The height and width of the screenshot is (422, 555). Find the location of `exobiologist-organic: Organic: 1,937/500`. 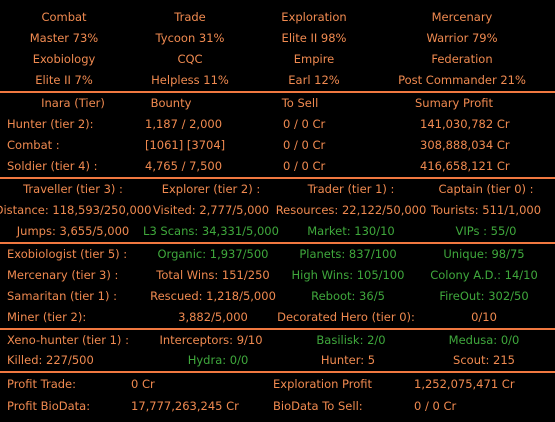

exobiologist-organic: Organic: 1,937/500 is located at coordinates (213, 254).